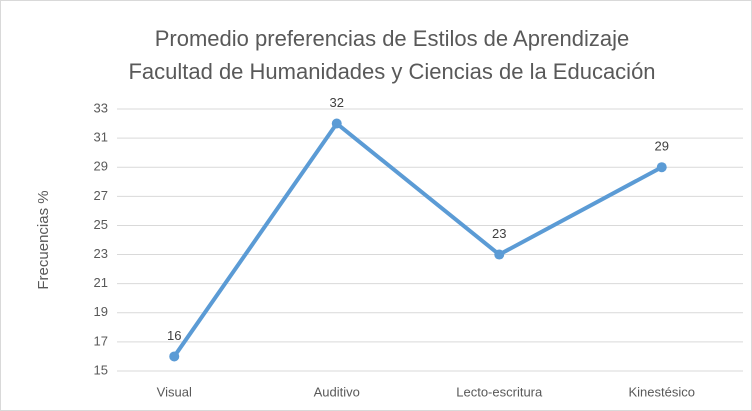 This screenshot has width=752, height=411. I want to click on data-label: 16, so click(174, 335).